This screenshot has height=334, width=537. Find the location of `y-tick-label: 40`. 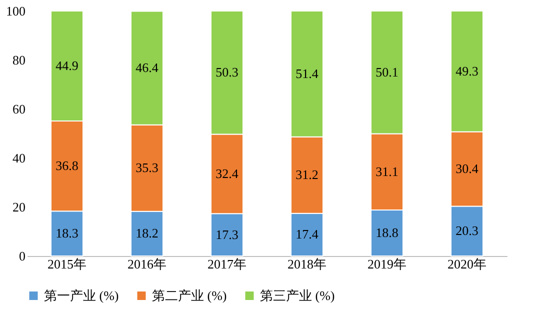

y-tick-label: 40 is located at coordinates (19, 158).